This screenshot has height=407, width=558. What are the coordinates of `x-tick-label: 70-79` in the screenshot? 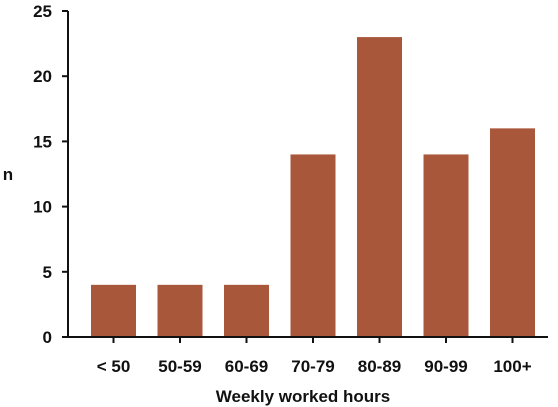 It's located at (312, 366).